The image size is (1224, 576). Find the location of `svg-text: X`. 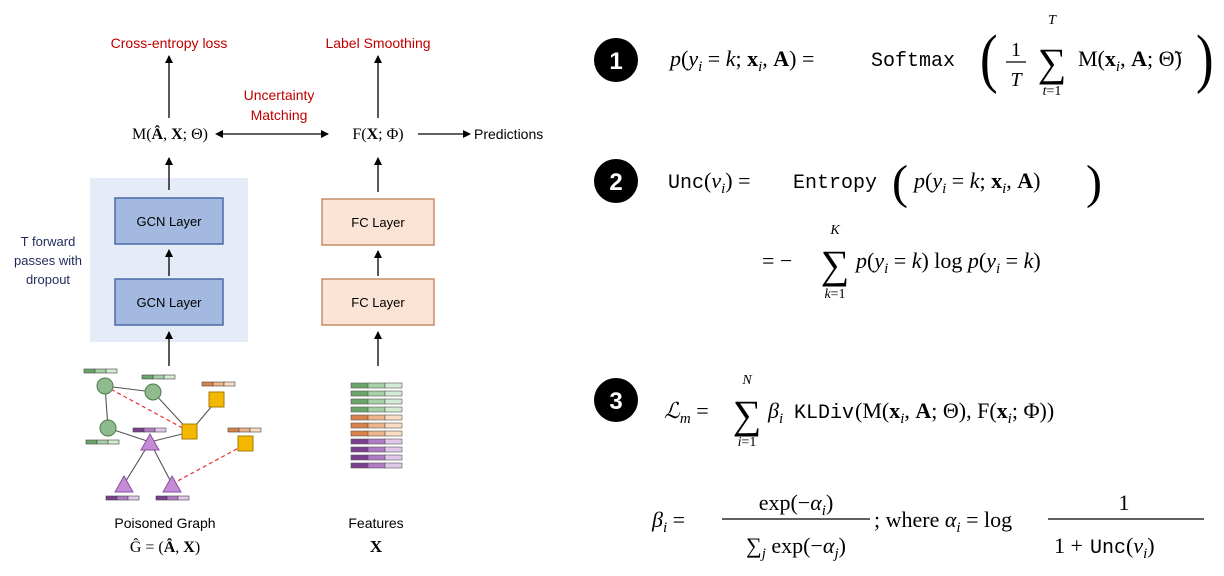

svg-text: X is located at coordinates (376, 546).